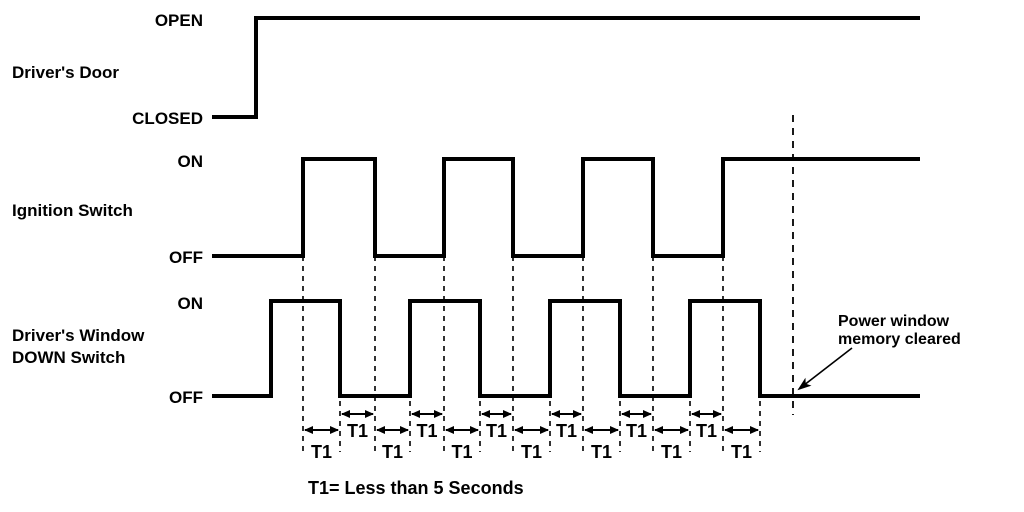 The image size is (1024, 512). Describe the element at coordinates (191, 161) in the screenshot. I see `state-label-ignition-on: ON` at that location.